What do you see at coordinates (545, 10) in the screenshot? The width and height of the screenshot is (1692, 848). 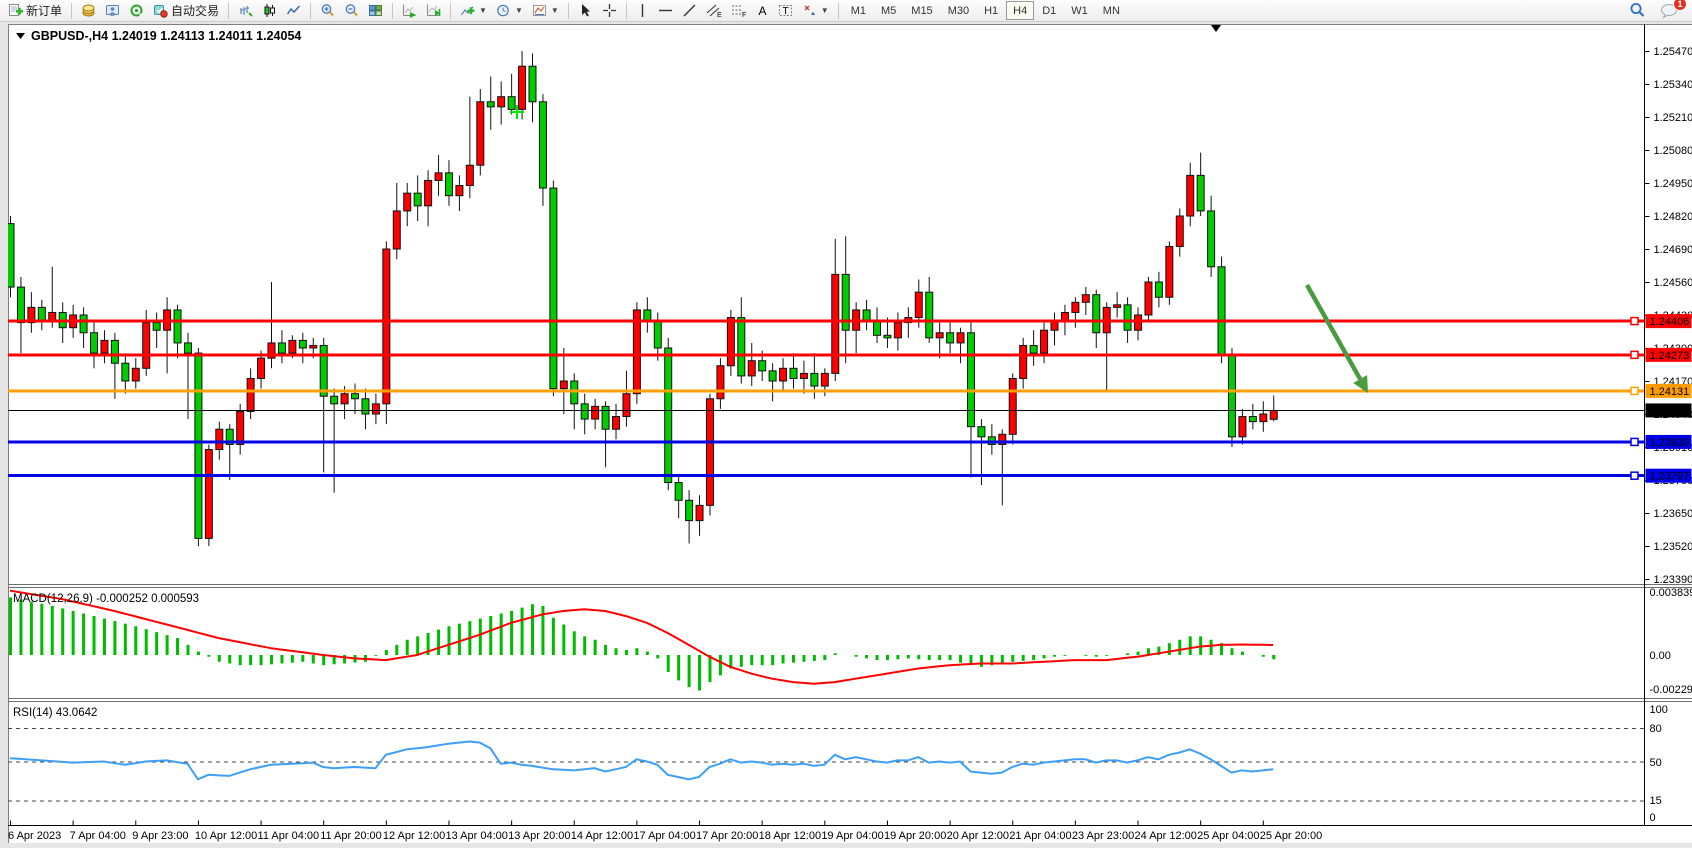 I see `templates-button: ▼` at bounding box center [545, 10].